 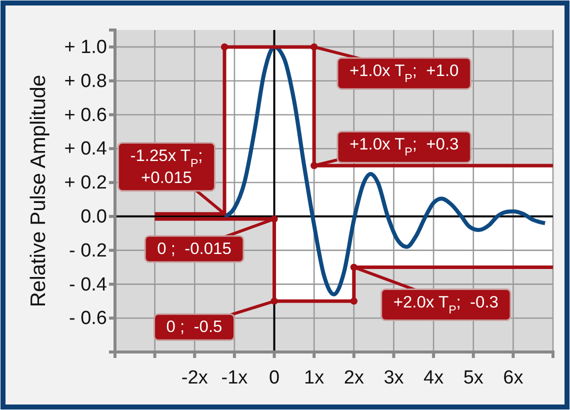 What do you see at coordinates (194, 327) in the screenshot?
I see `annotation: 0 ; -0.5` at bounding box center [194, 327].